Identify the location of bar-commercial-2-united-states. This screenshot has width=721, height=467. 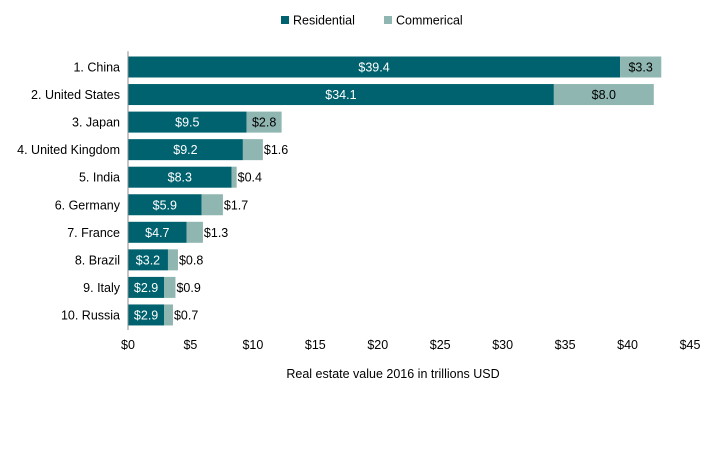
(603, 95).